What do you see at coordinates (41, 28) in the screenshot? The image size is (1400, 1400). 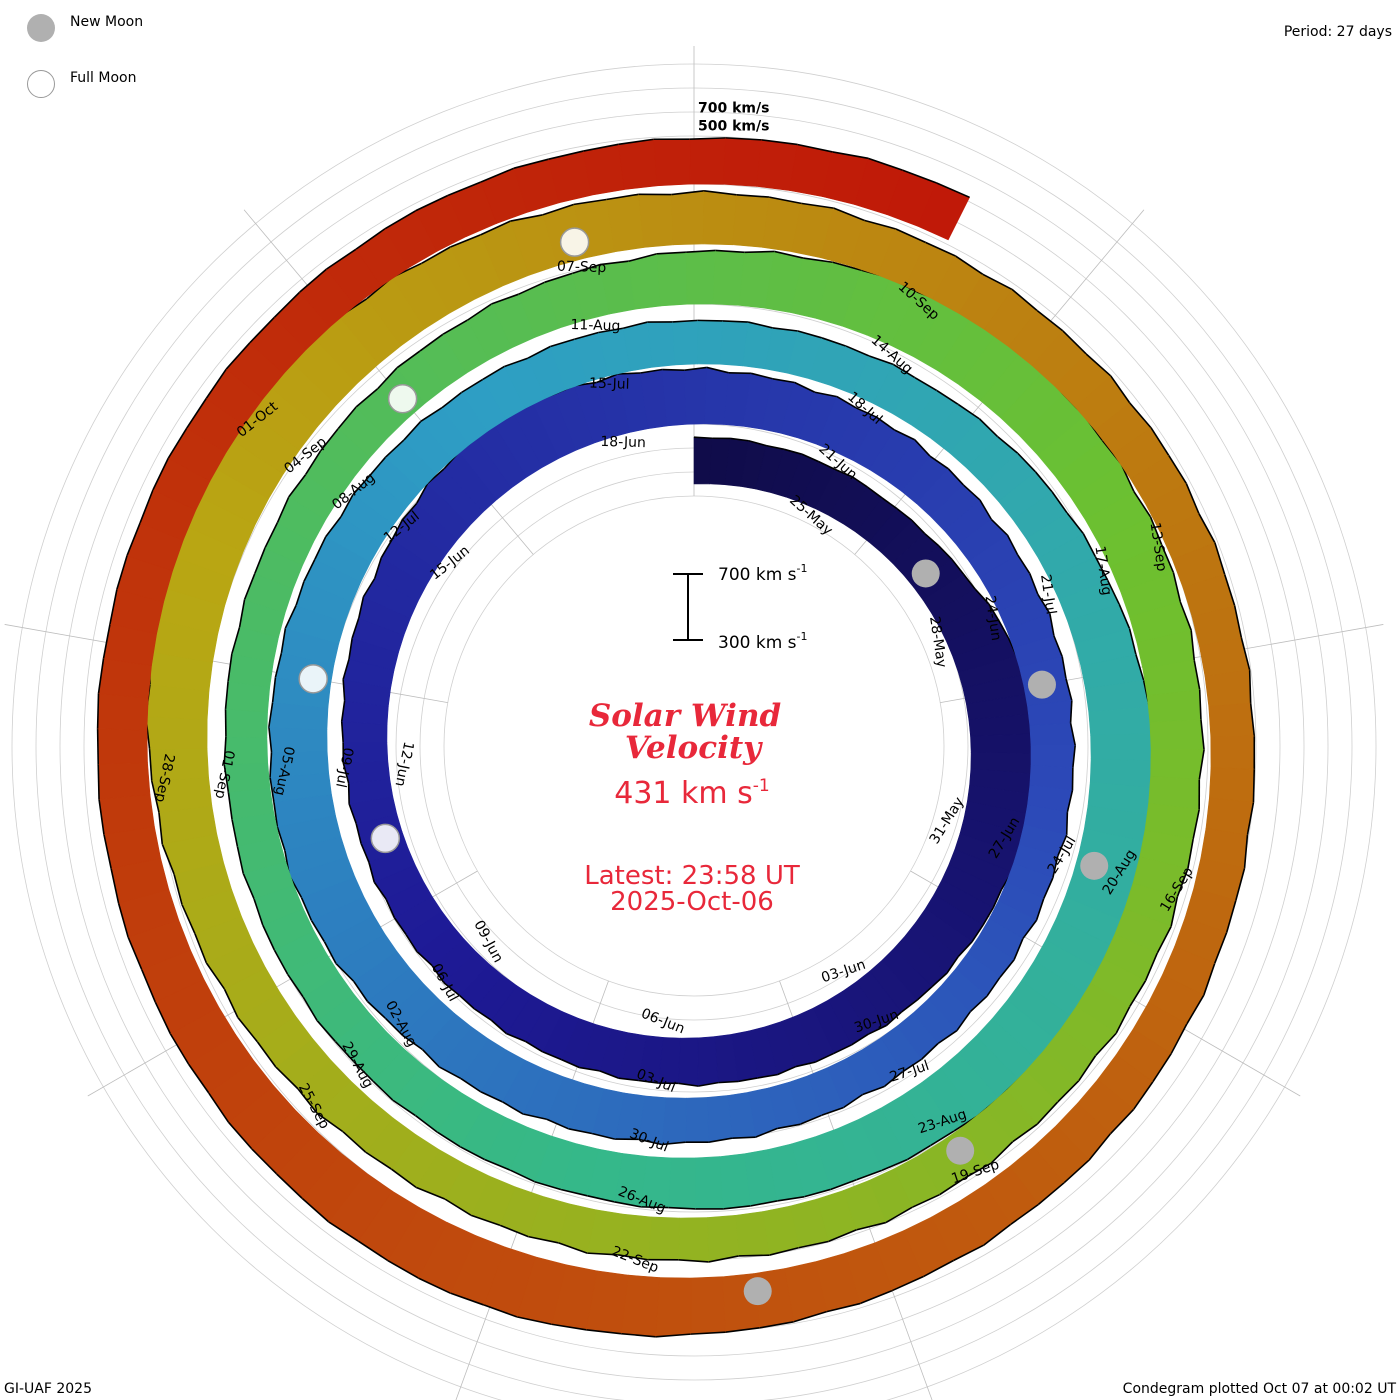 I see `new-moon-icon` at bounding box center [41, 28].